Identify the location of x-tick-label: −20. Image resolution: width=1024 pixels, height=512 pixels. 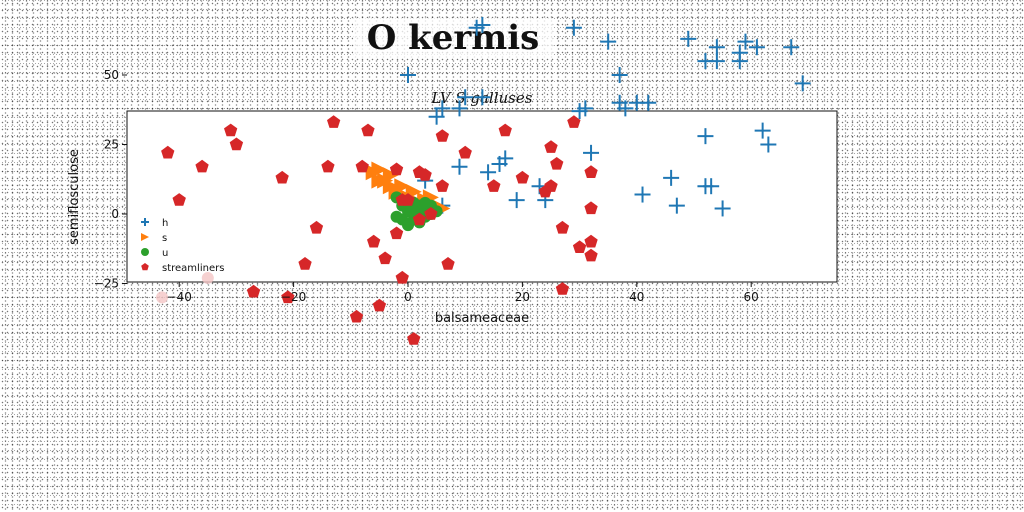
(293, 297).